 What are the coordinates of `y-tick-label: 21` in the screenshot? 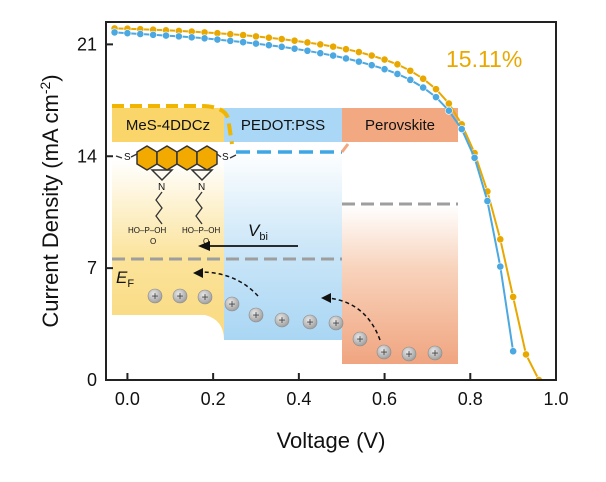 It's located at (87, 44).